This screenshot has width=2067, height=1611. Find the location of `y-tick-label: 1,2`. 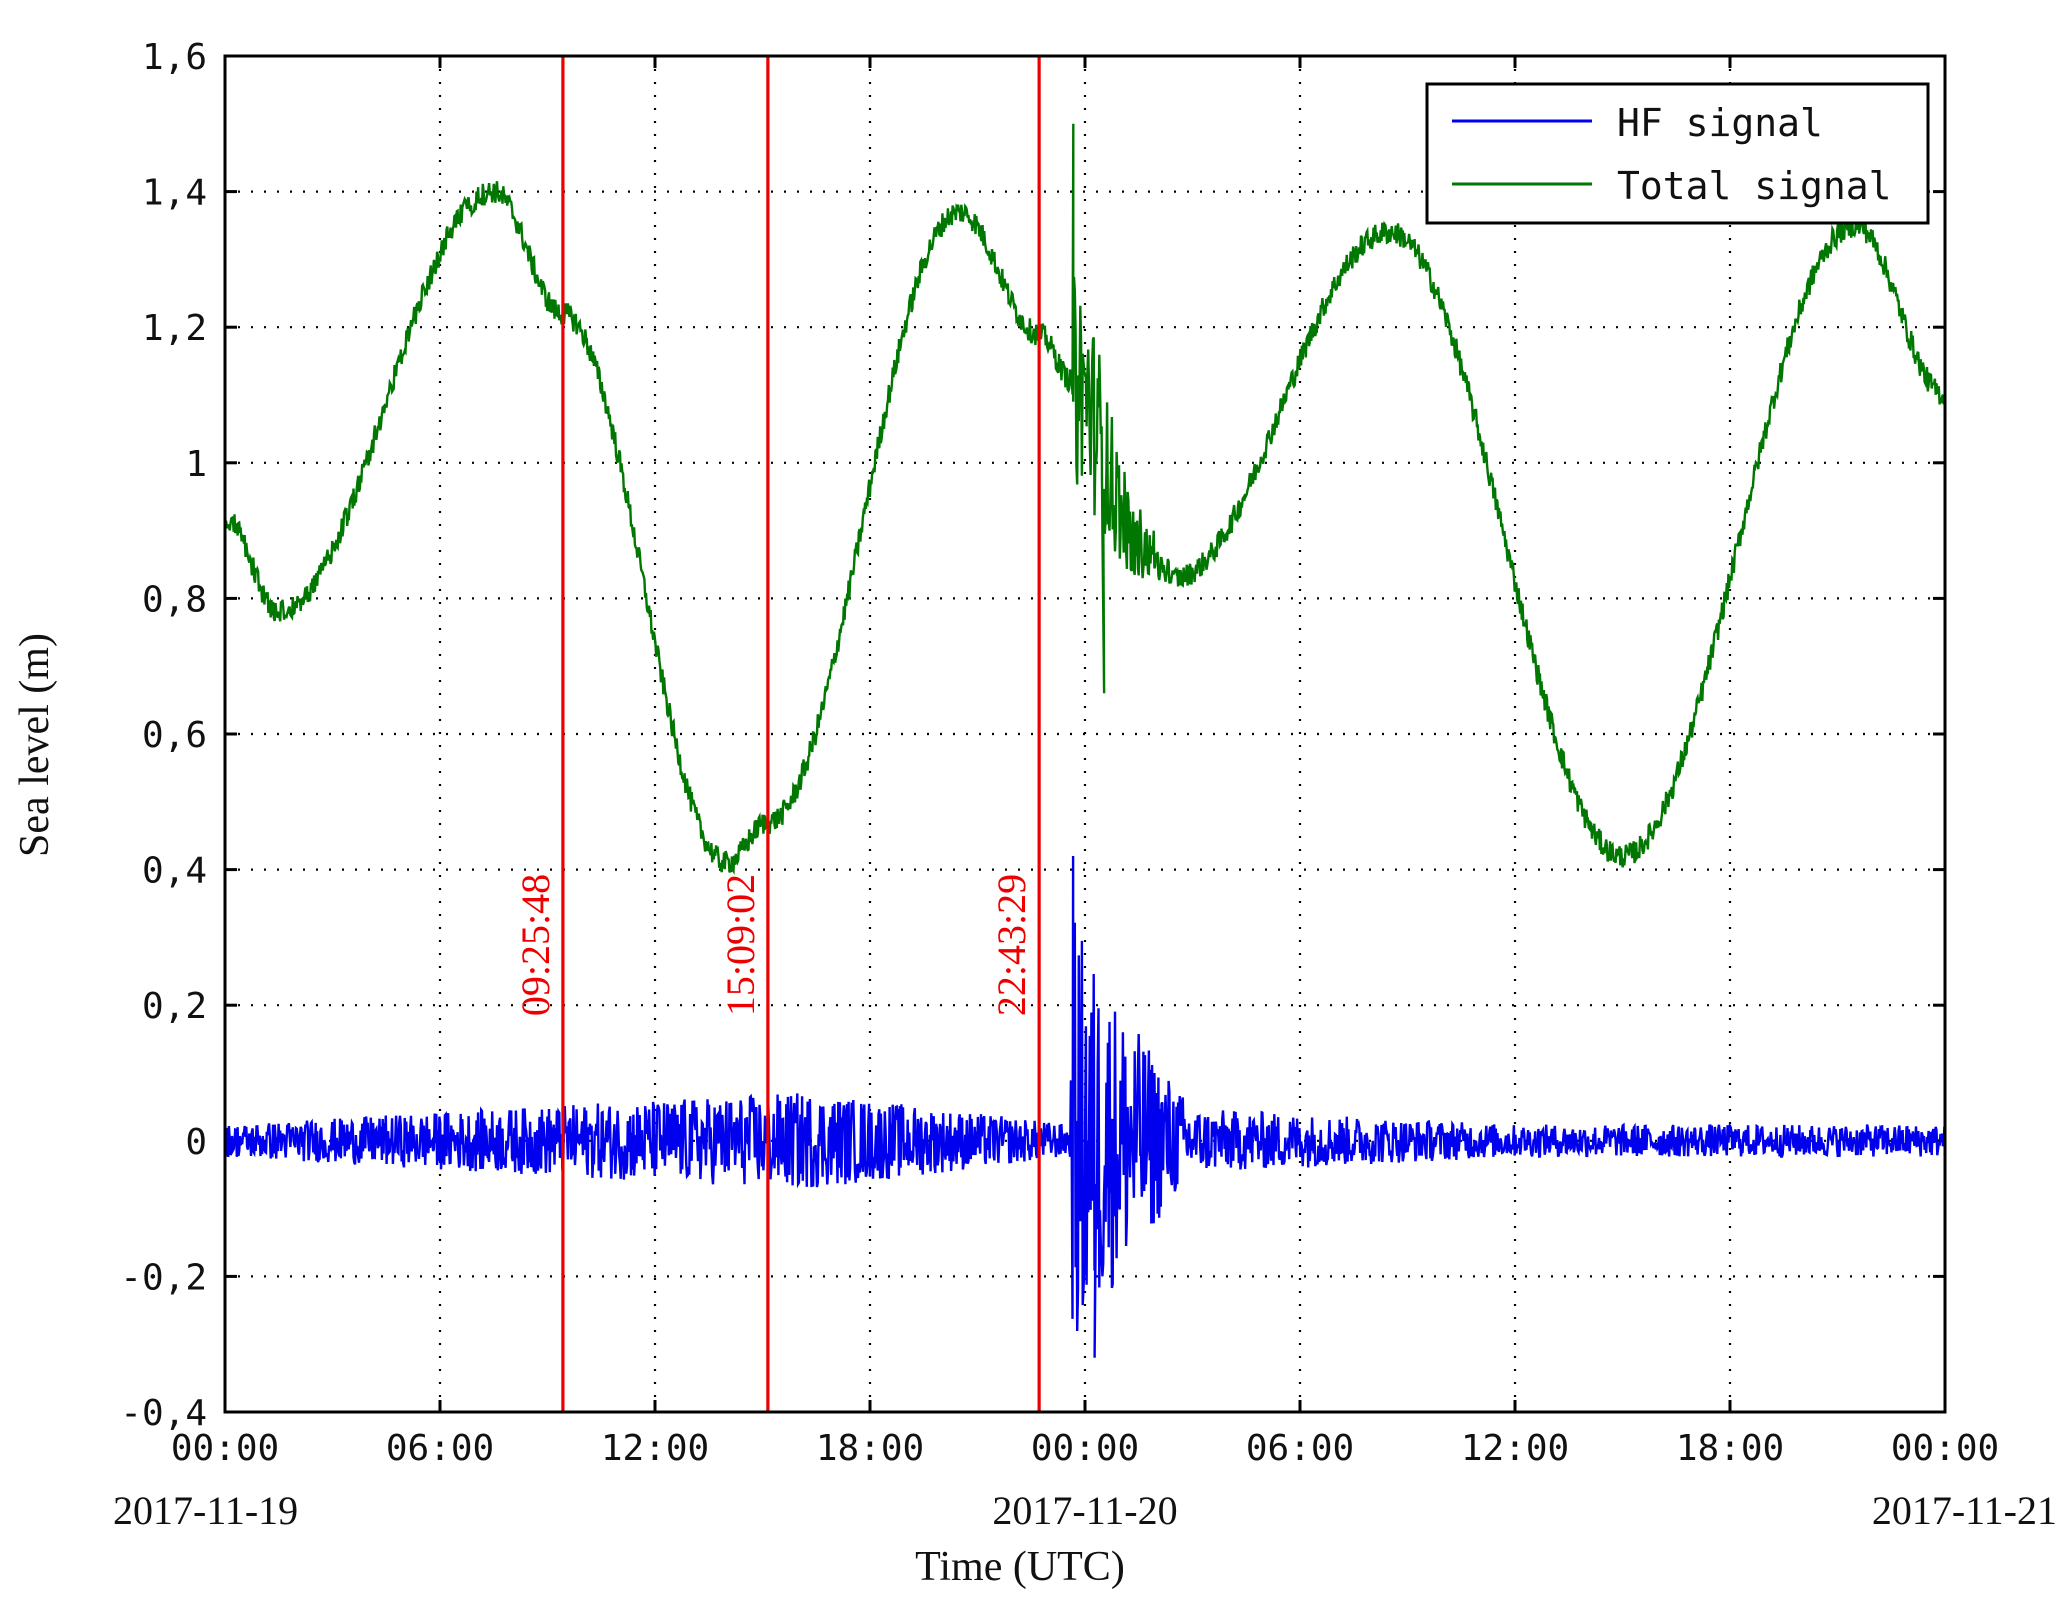

y-tick-label: 1,2 is located at coordinates (174, 328).